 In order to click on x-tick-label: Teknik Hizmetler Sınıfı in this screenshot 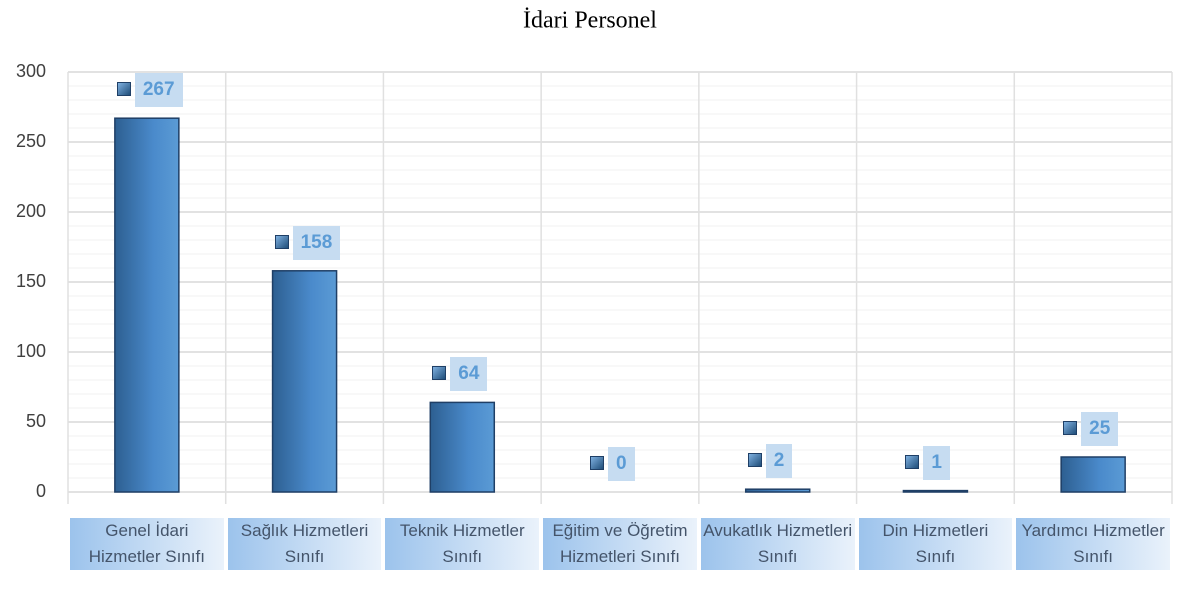, I will do `click(462, 544)`.